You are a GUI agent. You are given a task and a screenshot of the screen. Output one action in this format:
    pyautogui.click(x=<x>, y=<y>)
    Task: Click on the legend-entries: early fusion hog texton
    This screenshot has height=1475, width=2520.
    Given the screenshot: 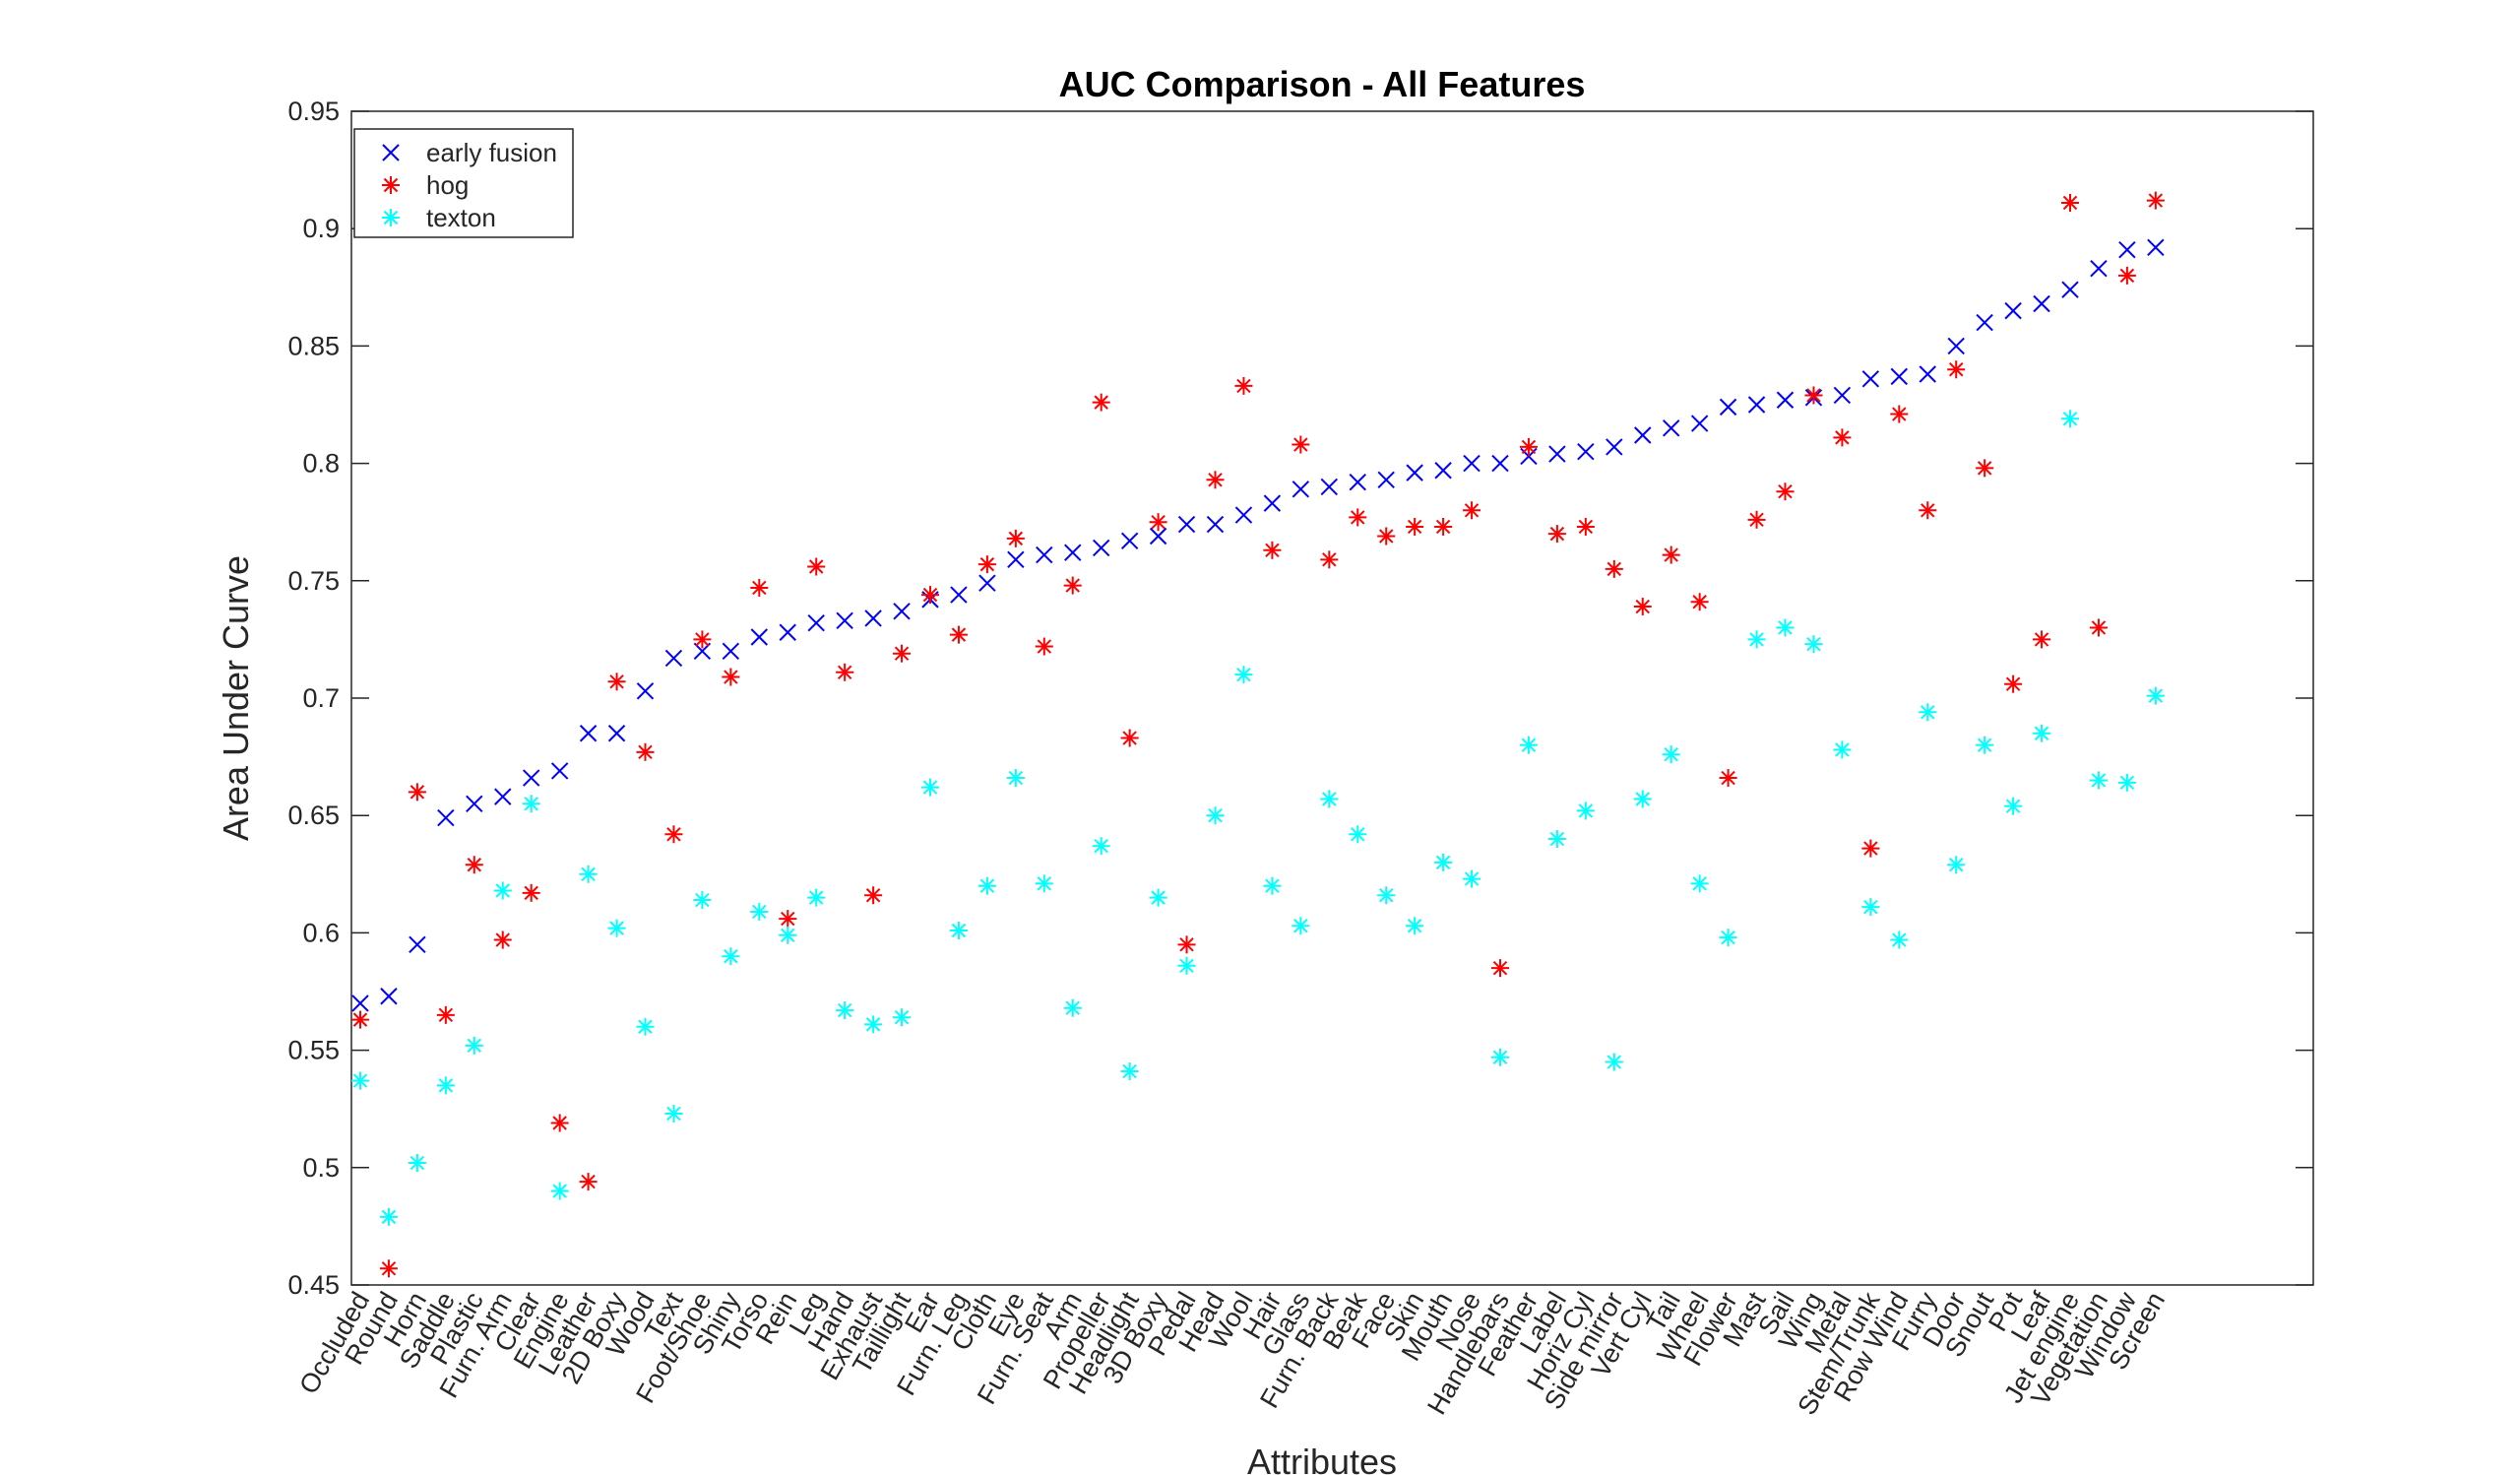 What is the action you would take?
    pyautogui.click(x=469, y=185)
    